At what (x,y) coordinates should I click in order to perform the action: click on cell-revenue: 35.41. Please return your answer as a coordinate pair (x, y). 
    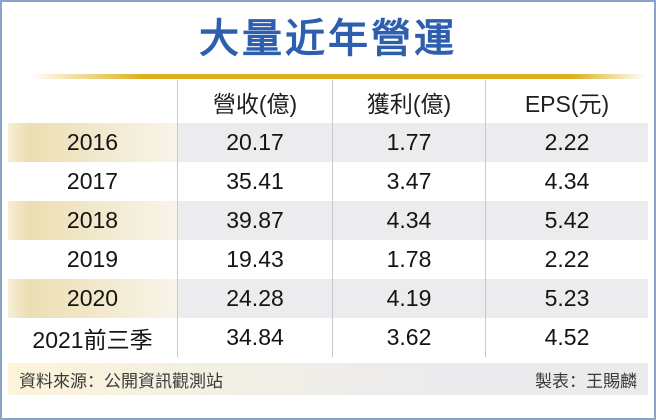
    Looking at the image, I should click on (254, 181).